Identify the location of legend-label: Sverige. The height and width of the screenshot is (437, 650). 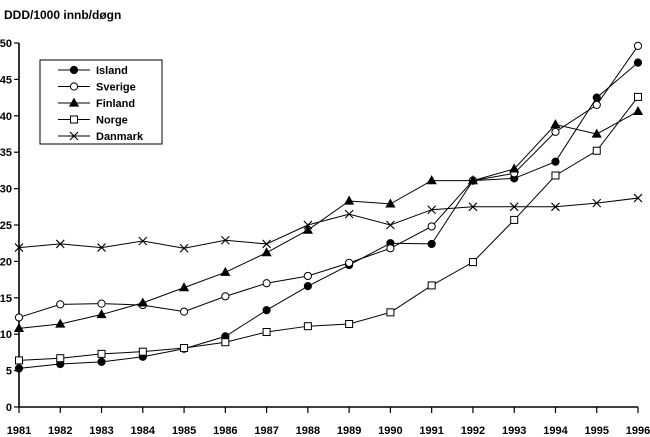
(116, 88).